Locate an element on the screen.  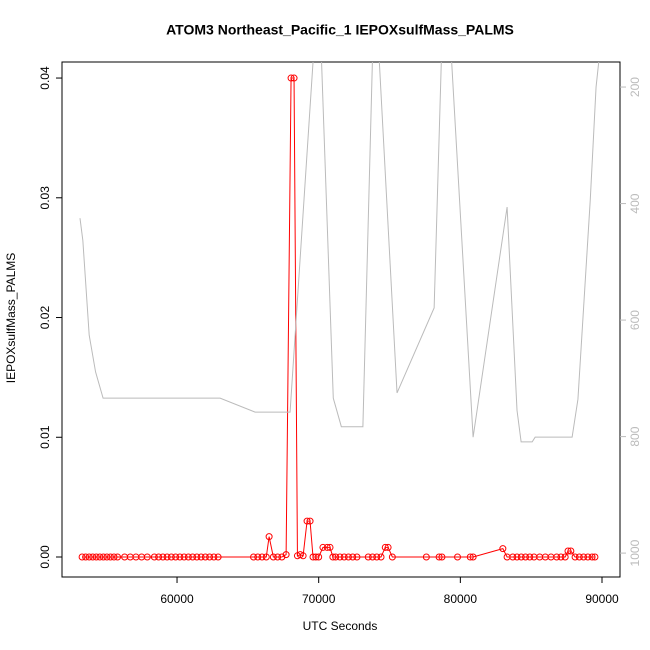
y2-tick-label: 1000 is located at coordinates (635, 552).